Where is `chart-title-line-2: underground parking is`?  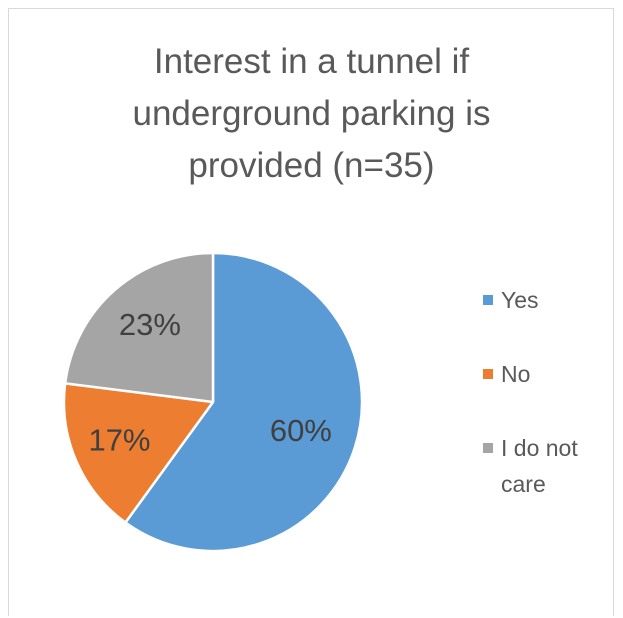 chart-title-line-2: underground parking is is located at coordinates (311, 113).